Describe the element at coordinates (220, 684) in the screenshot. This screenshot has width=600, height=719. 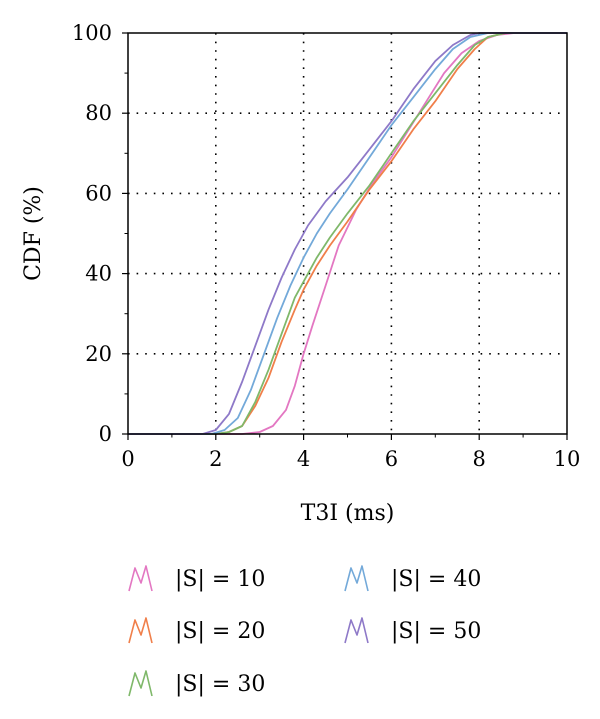
I see `legend-label: |S| = 30` at that location.